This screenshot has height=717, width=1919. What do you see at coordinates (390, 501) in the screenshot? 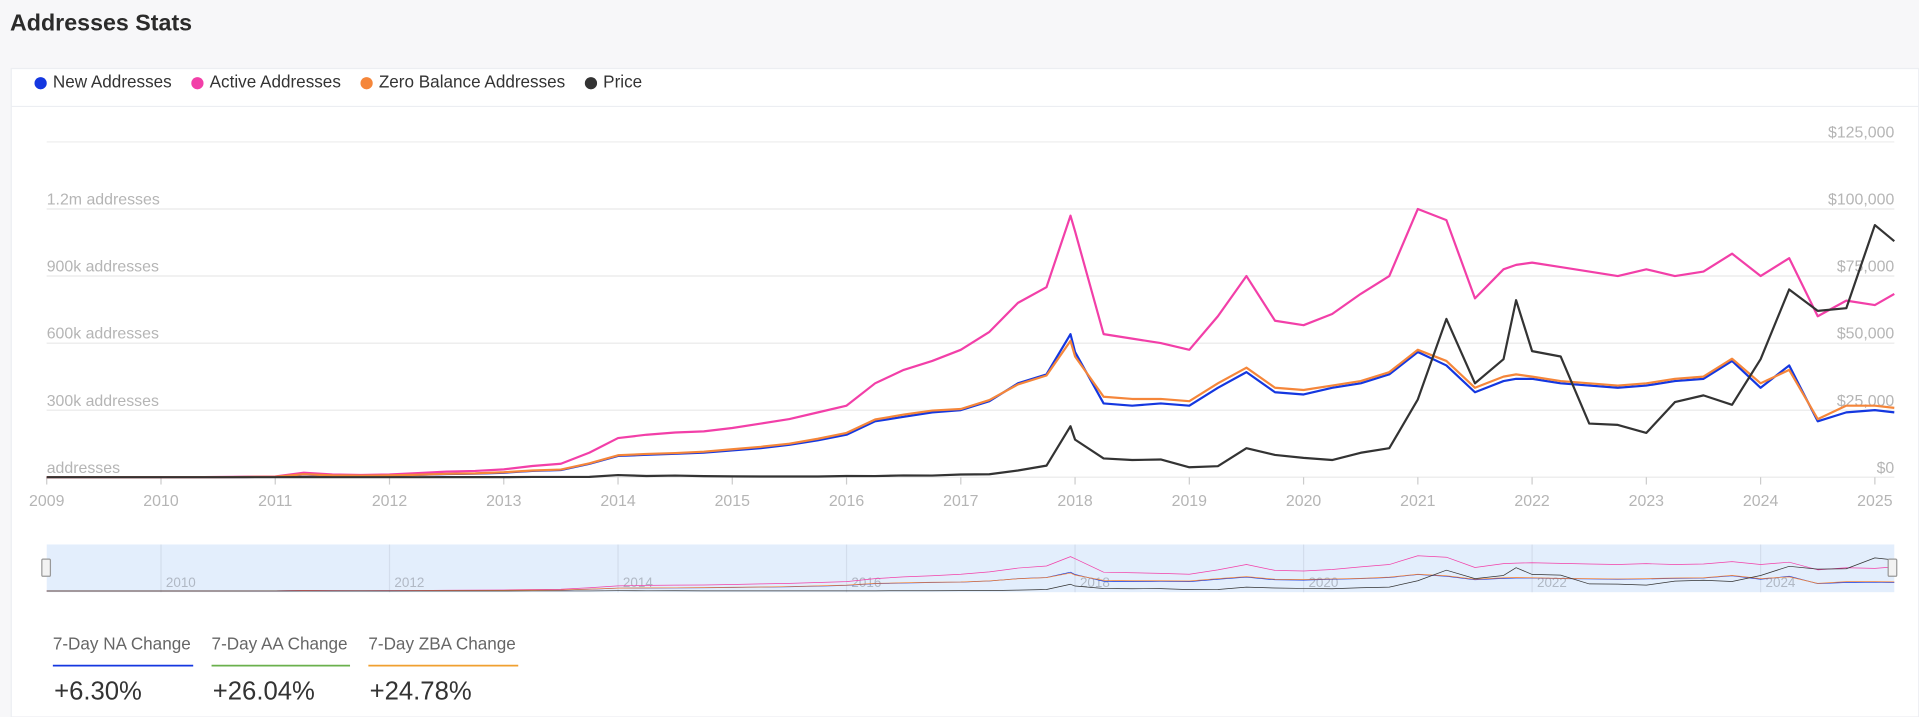
I see `x-tick-label: 2012` at bounding box center [390, 501].